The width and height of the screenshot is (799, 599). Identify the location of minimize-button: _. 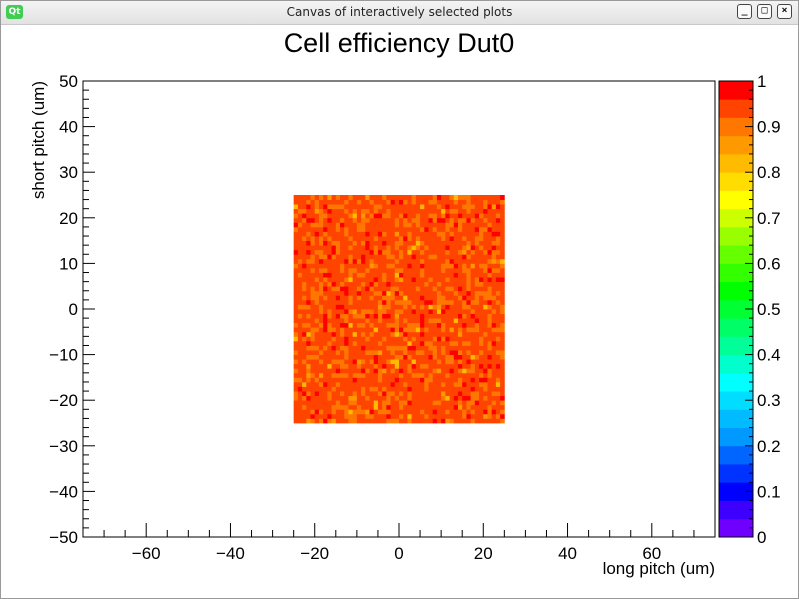
(744, 11).